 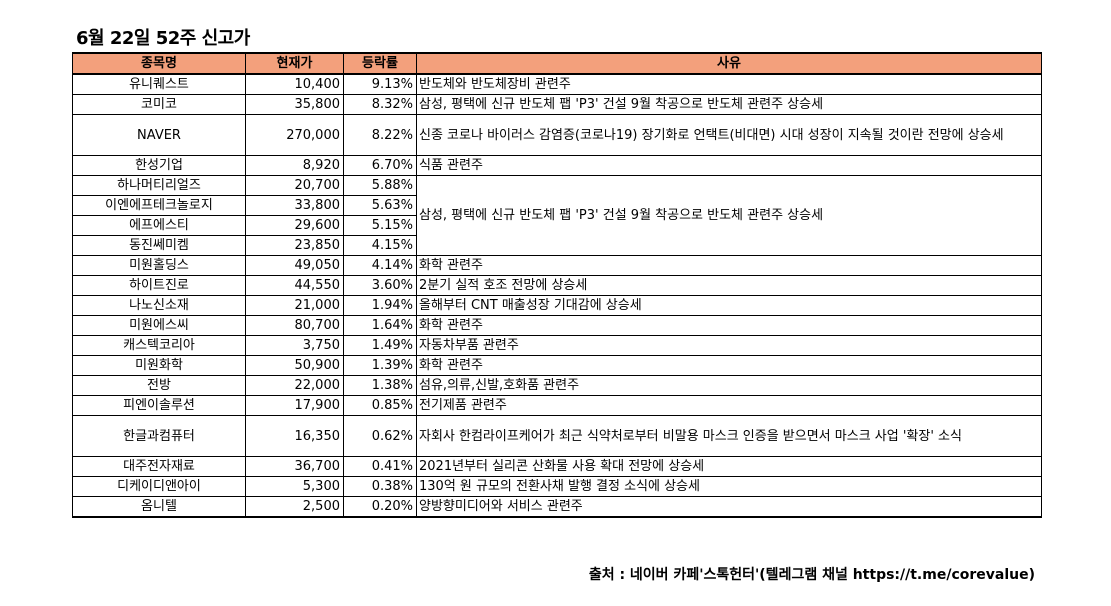 What do you see at coordinates (380, 345) in the screenshot?
I see `stock-rate: 1.49%` at bounding box center [380, 345].